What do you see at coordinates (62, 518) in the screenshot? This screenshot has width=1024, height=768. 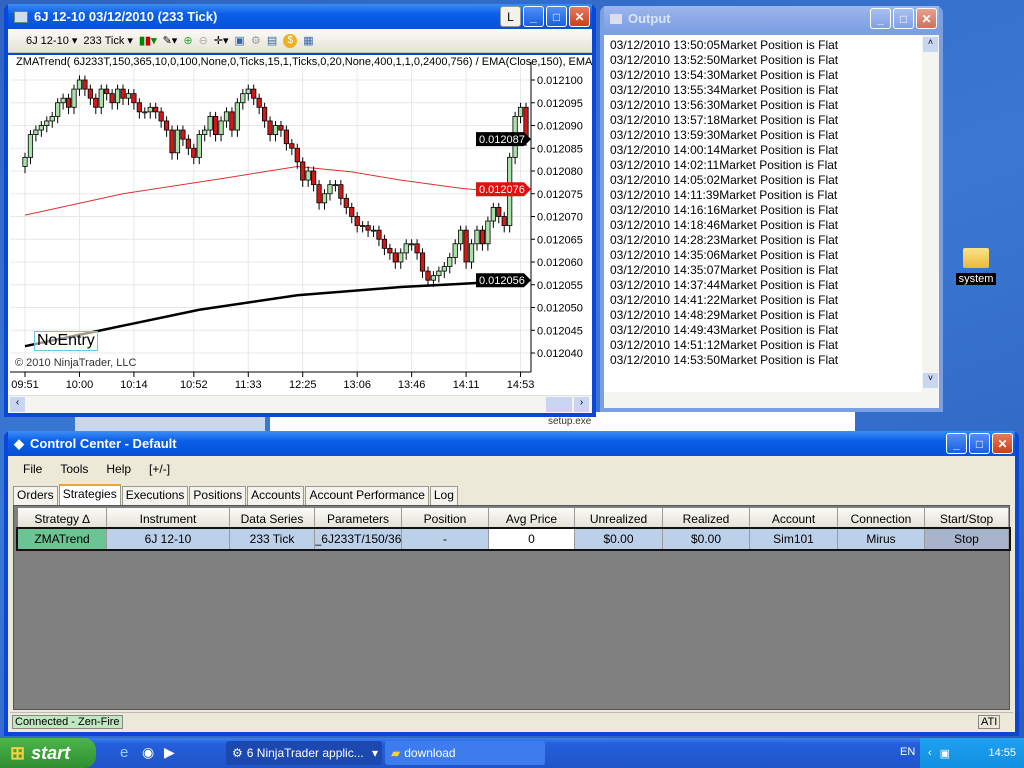 I see `column-header: Strategy ∆` at bounding box center [62, 518].